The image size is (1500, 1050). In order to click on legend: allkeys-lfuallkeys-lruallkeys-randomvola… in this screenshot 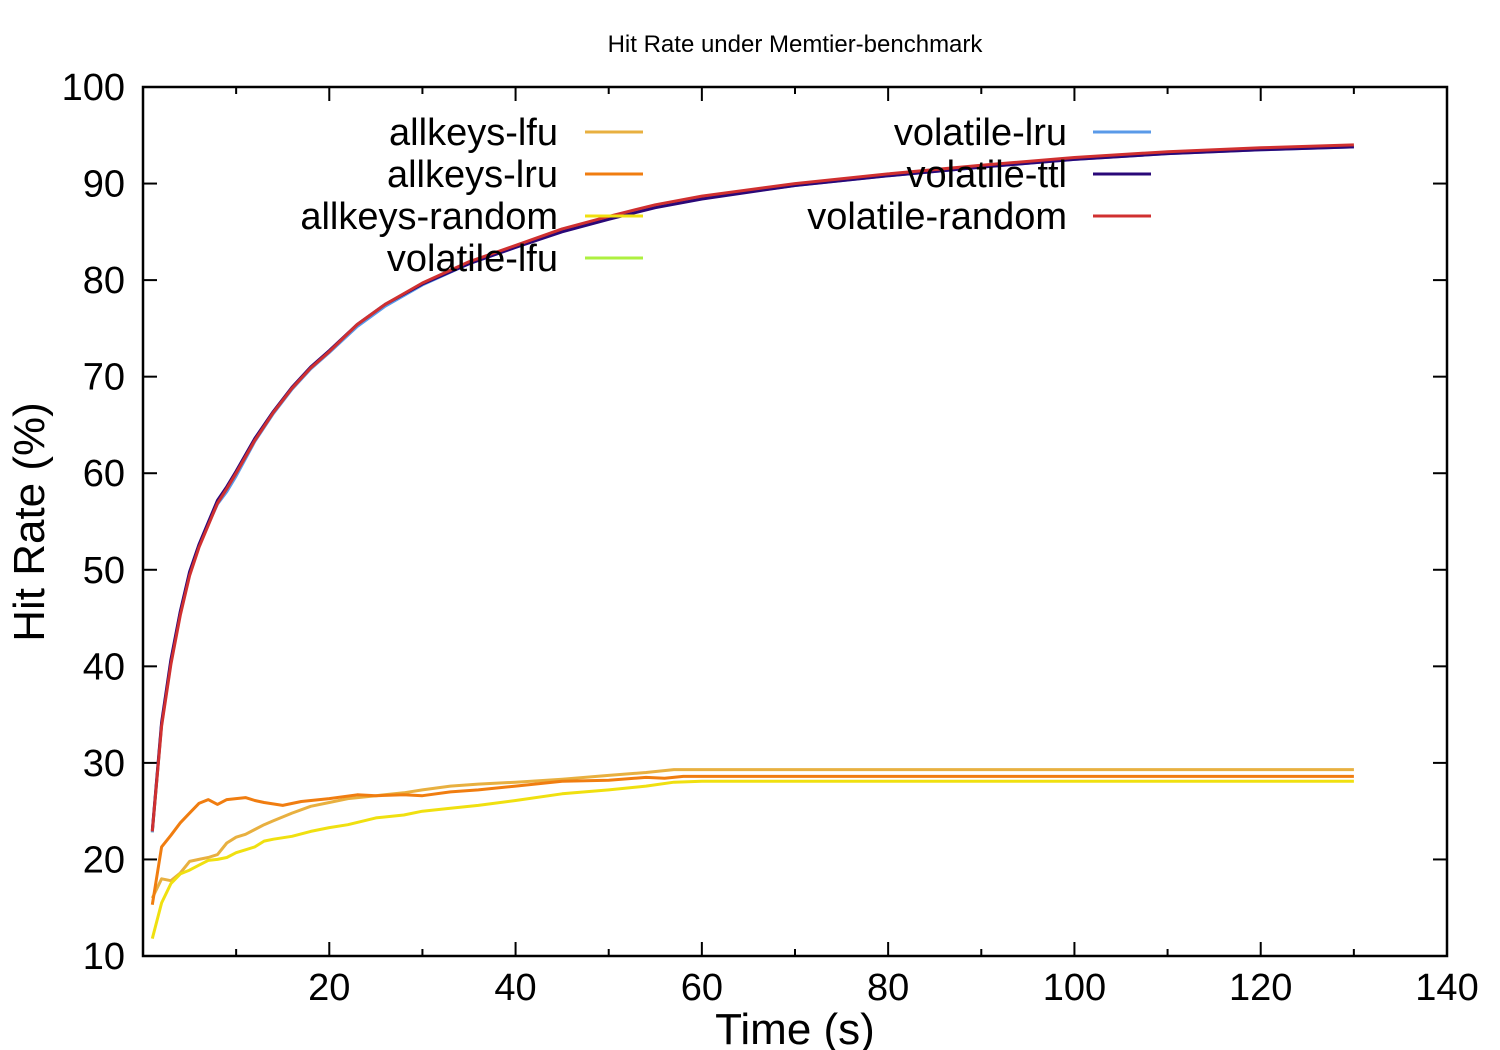, I will do `click(725, 196)`.